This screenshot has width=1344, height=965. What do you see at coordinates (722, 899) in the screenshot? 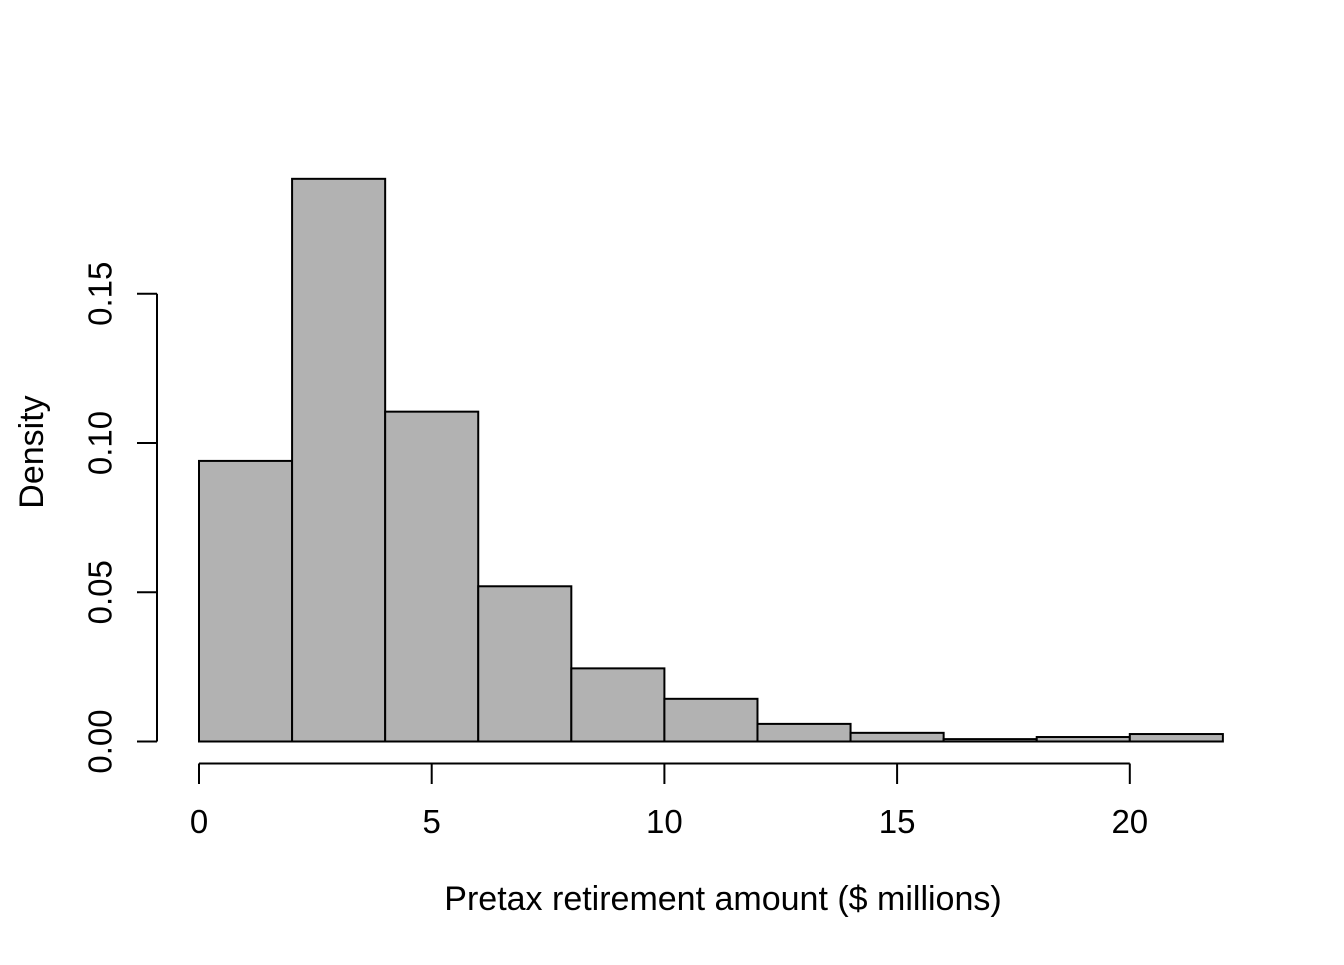
I see `x-axis-title: Pretax retirement amount ($ millions)` at bounding box center [722, 899].